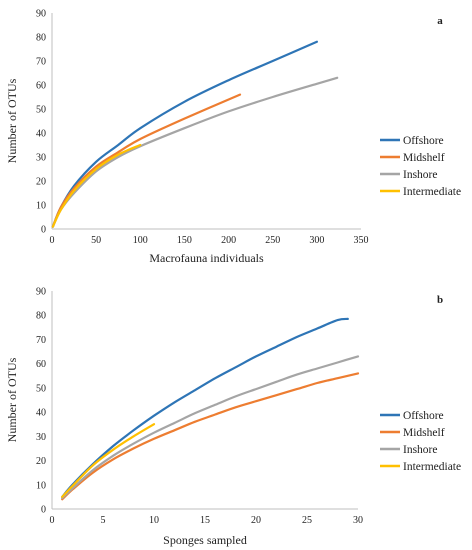 Image resolution: width=472 pixels, height=550 pixels. What do you see at coordinates (440, 300) in the screenshot?
I see `chart-1-b-panel-label: b` at bounding box center [440, 300].